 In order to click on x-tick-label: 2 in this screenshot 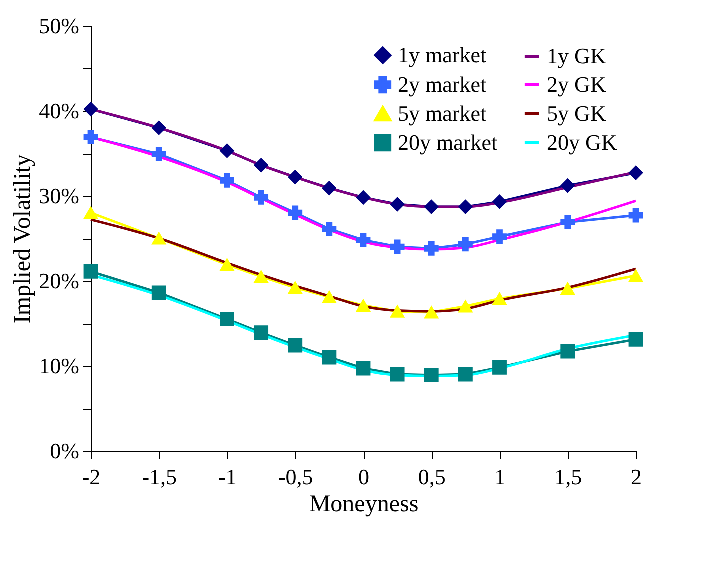, I will do `click(636, 477)`.